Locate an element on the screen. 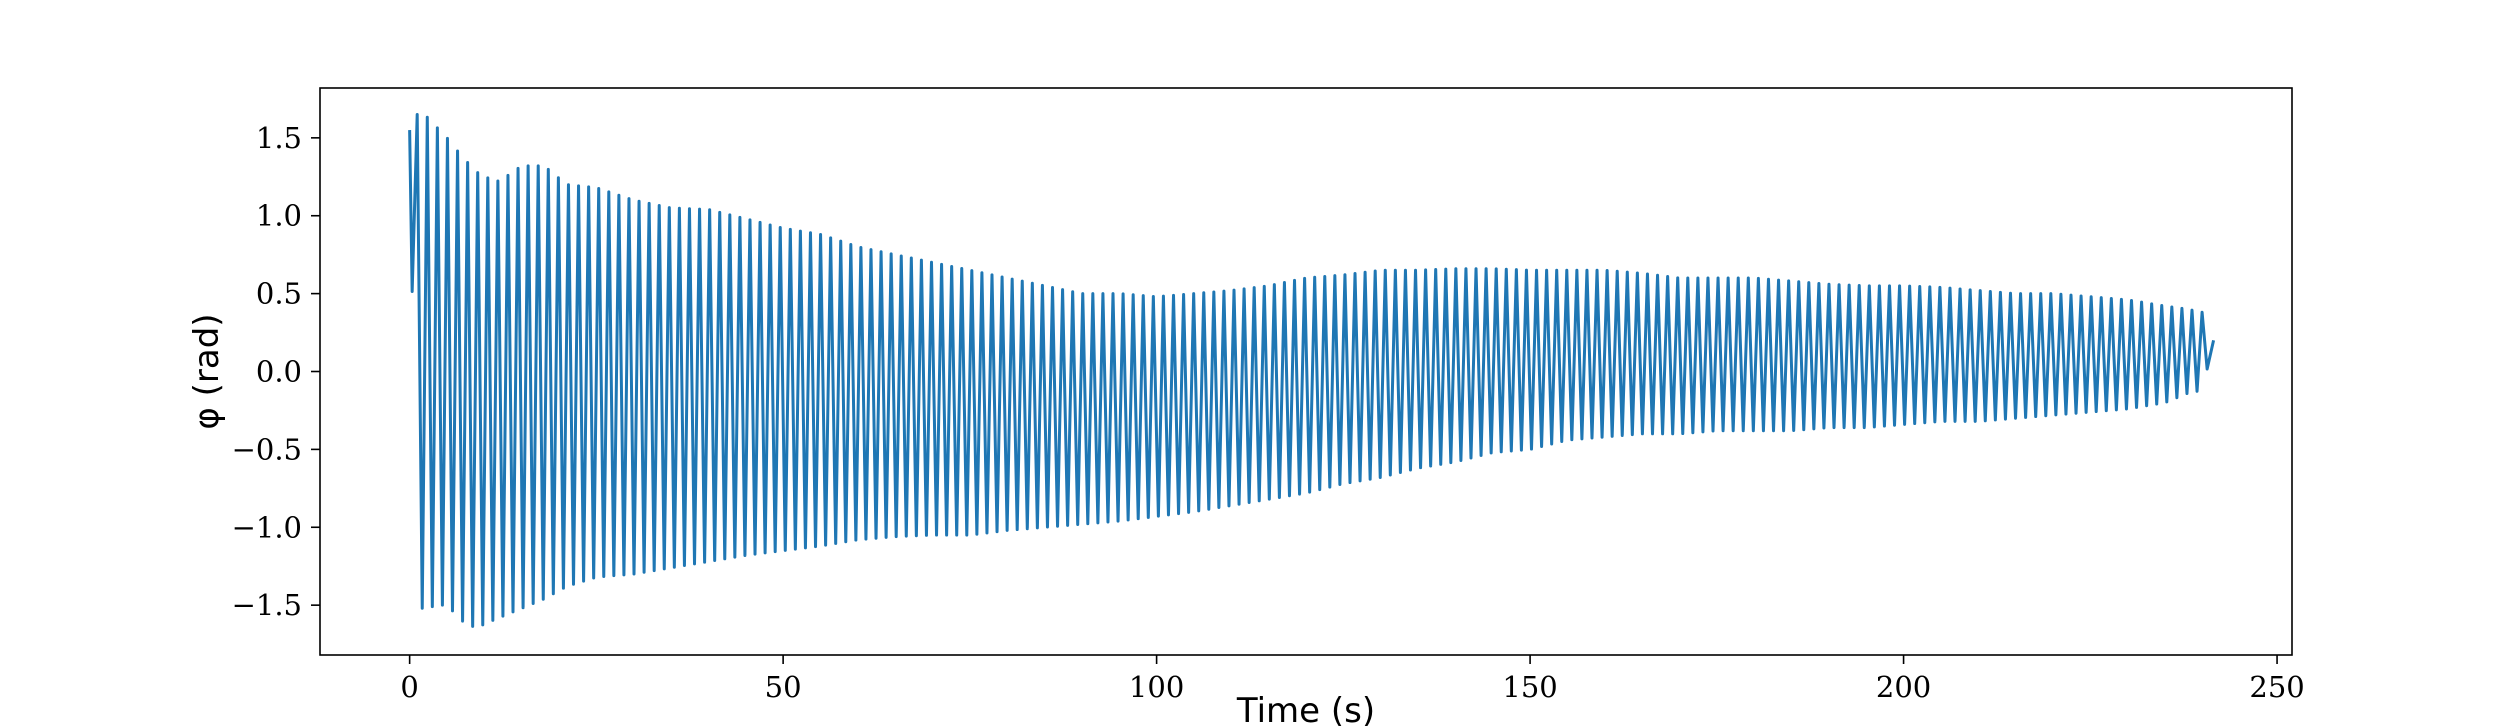 The width and height of the screenshot is (2520, 726). x-axis-ticks: 0 50 100 150 200 250 is located at coordinates (1352, 679).